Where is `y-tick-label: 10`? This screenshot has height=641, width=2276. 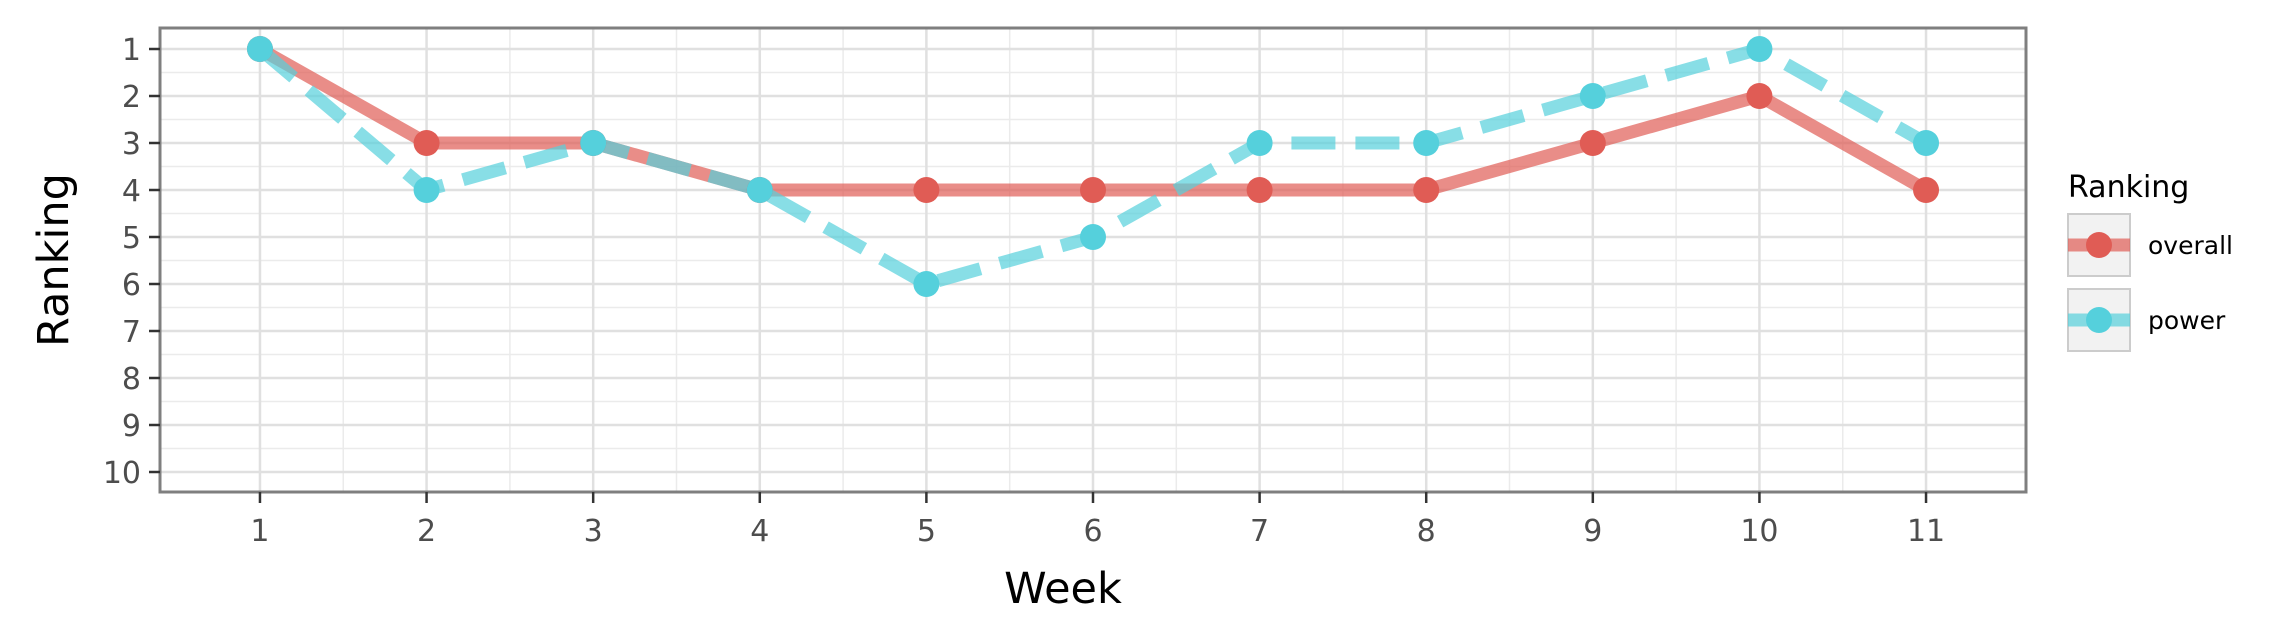
y-tick-label: 10 is located at coordinates (122, 473).